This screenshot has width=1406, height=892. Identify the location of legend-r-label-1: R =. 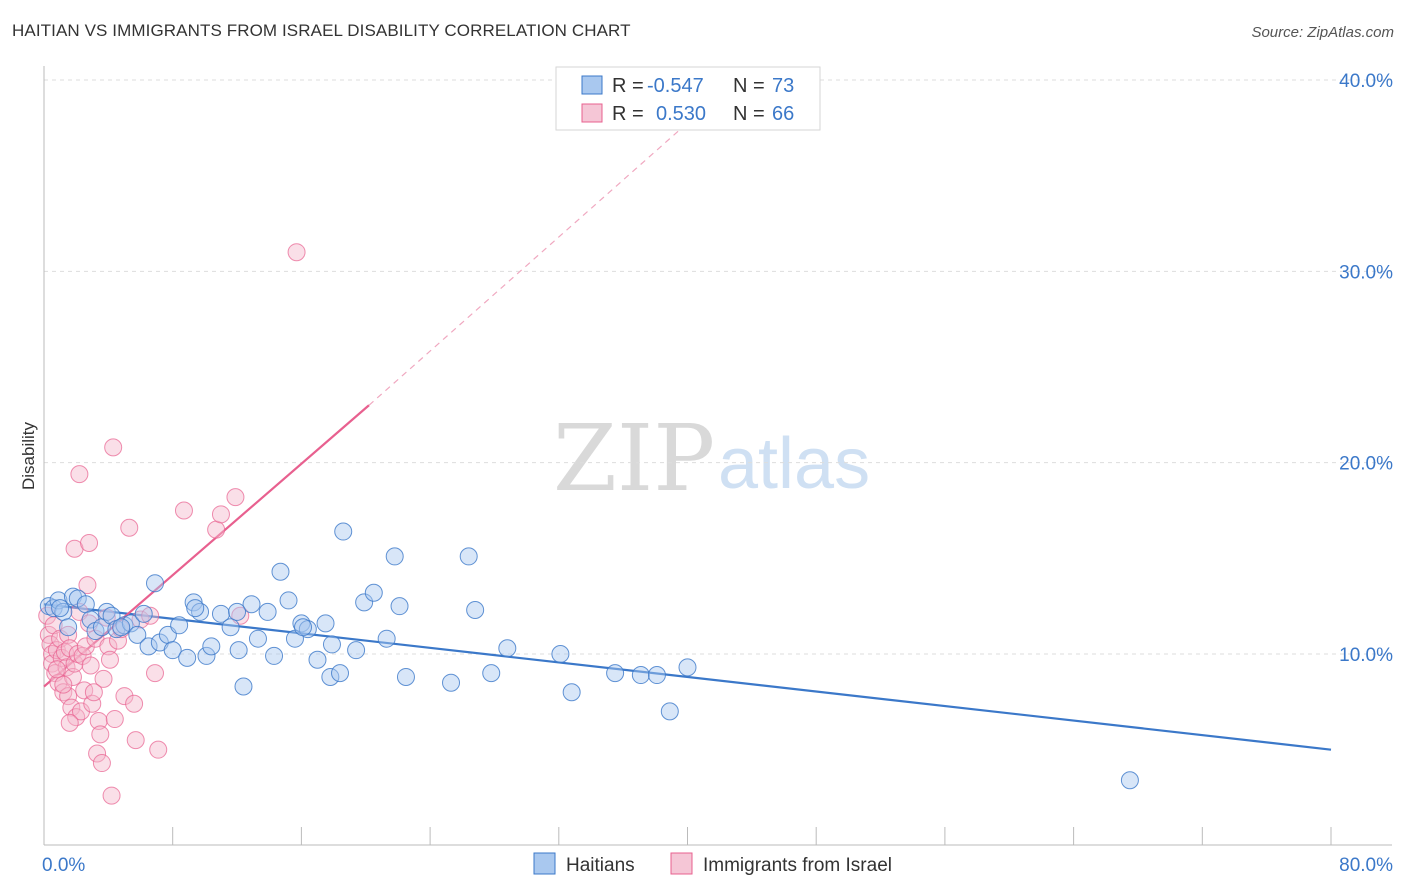
(628, 86).